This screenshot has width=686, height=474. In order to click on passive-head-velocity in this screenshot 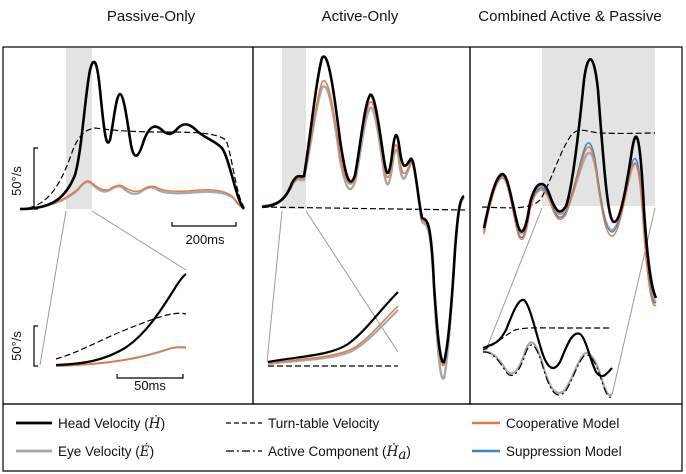, I will do `click(132, 135)`.